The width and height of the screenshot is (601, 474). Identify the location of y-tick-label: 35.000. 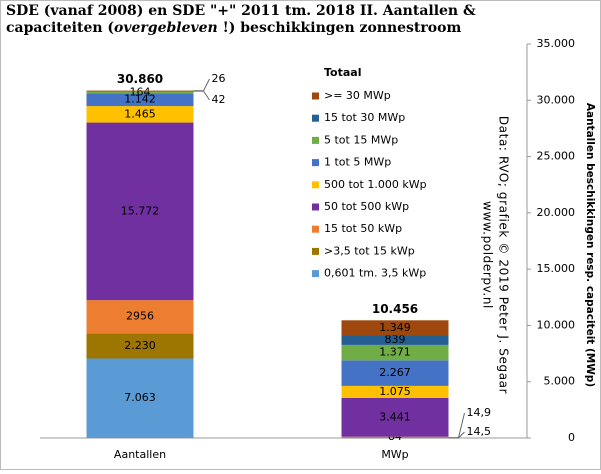
(556, 43).